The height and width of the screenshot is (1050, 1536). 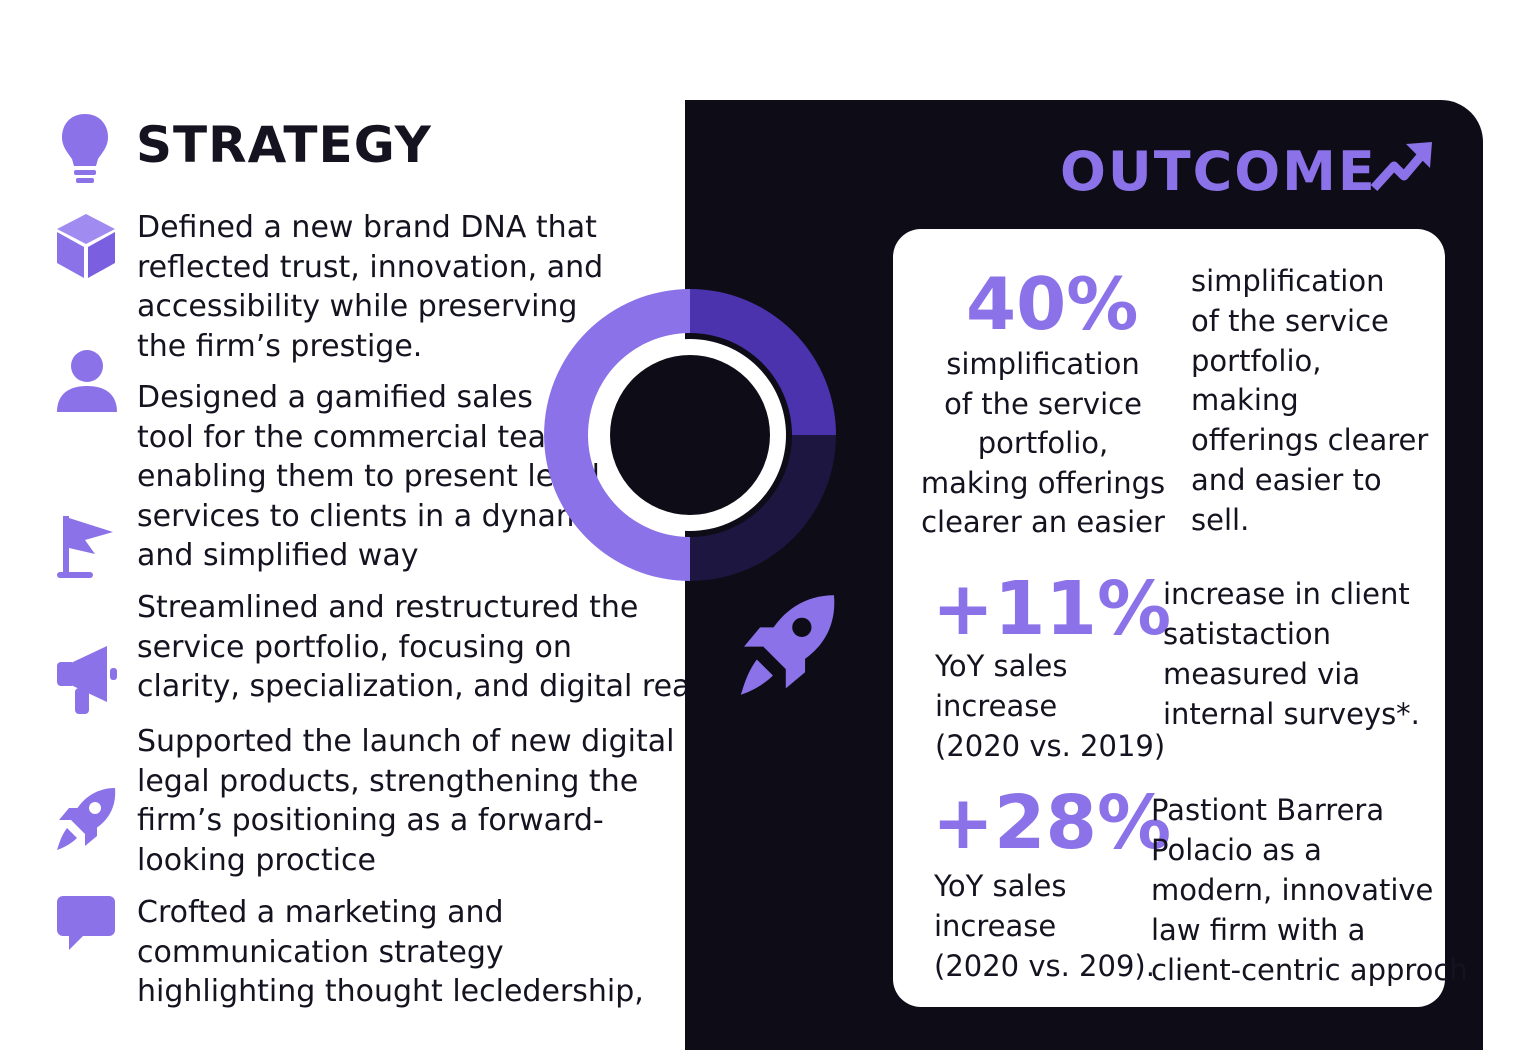 What do you see at coordinates (284, 145) in the screenshot?
I see `strategy-heading: STRATEGY` at bounding box center [284, 145].